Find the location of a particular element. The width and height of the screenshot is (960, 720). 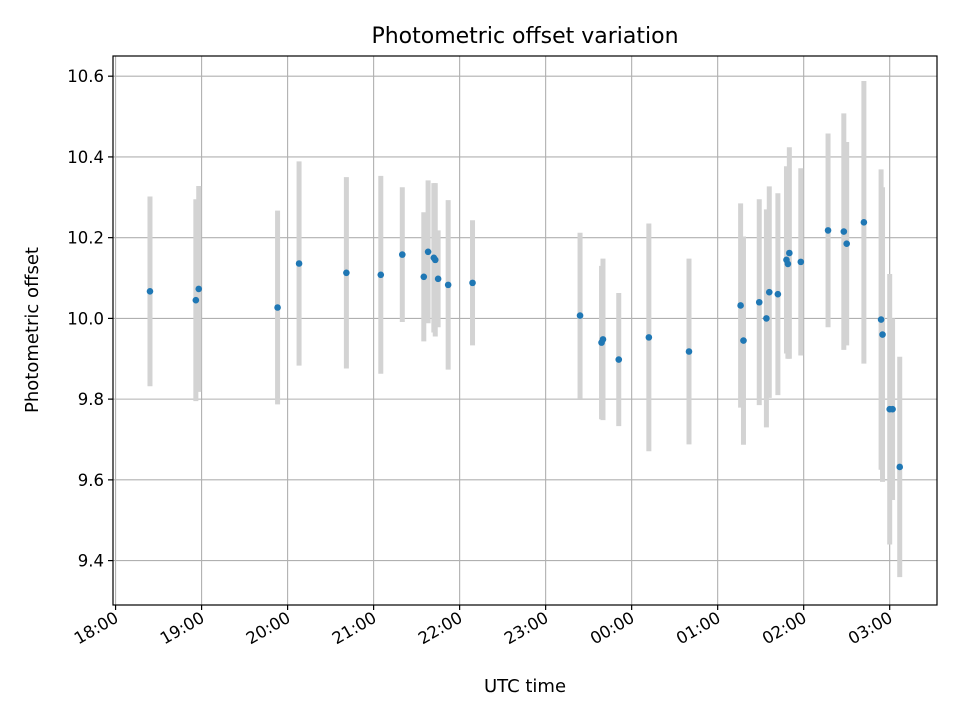

chart-title: Photometric offset variation is located at coordinates (524, 36).